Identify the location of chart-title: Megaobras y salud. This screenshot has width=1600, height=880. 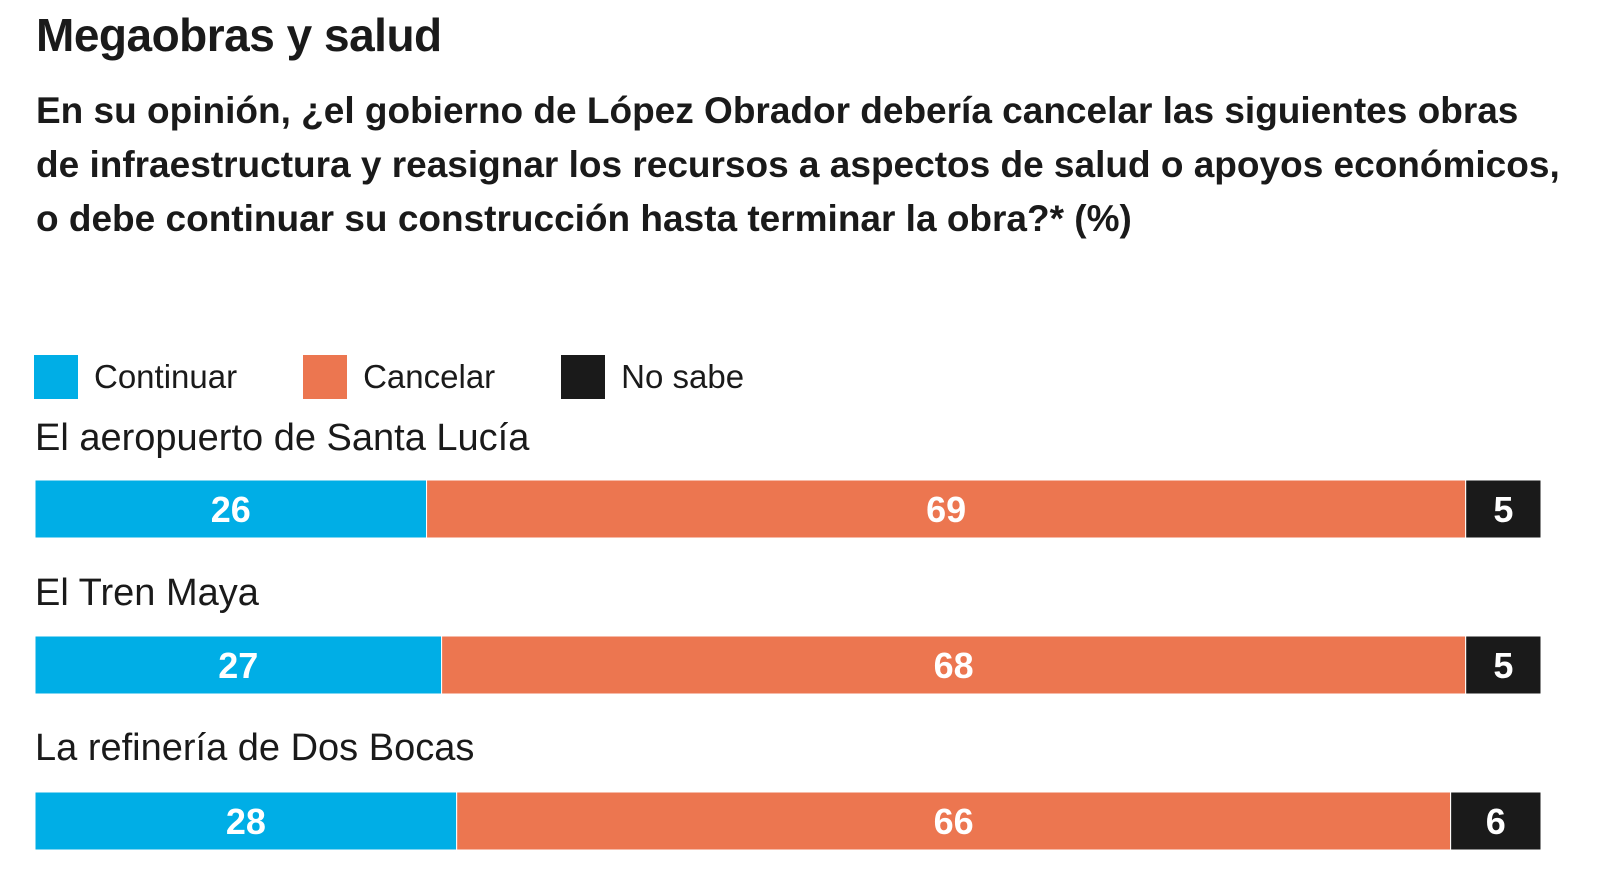
(239, 35).